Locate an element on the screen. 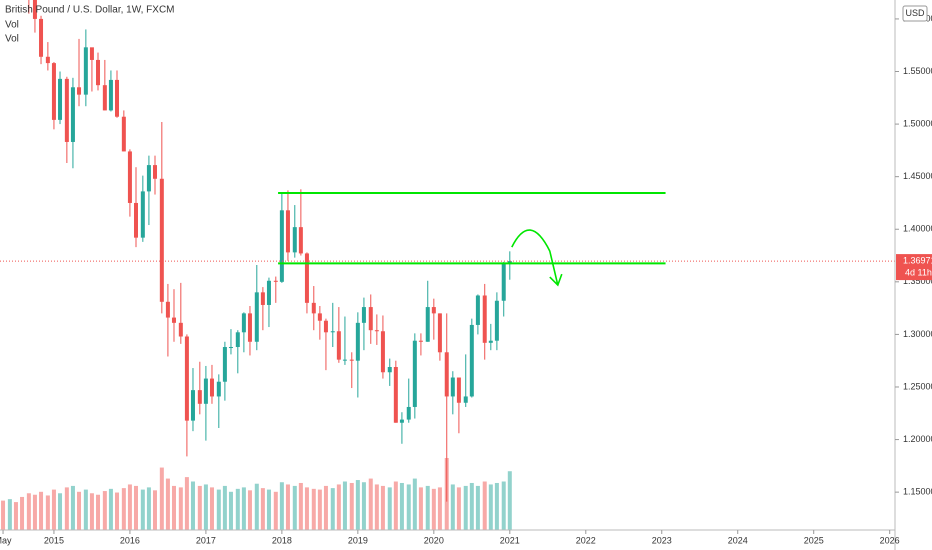  drawn-arrow is located at coordinates (535, 257).